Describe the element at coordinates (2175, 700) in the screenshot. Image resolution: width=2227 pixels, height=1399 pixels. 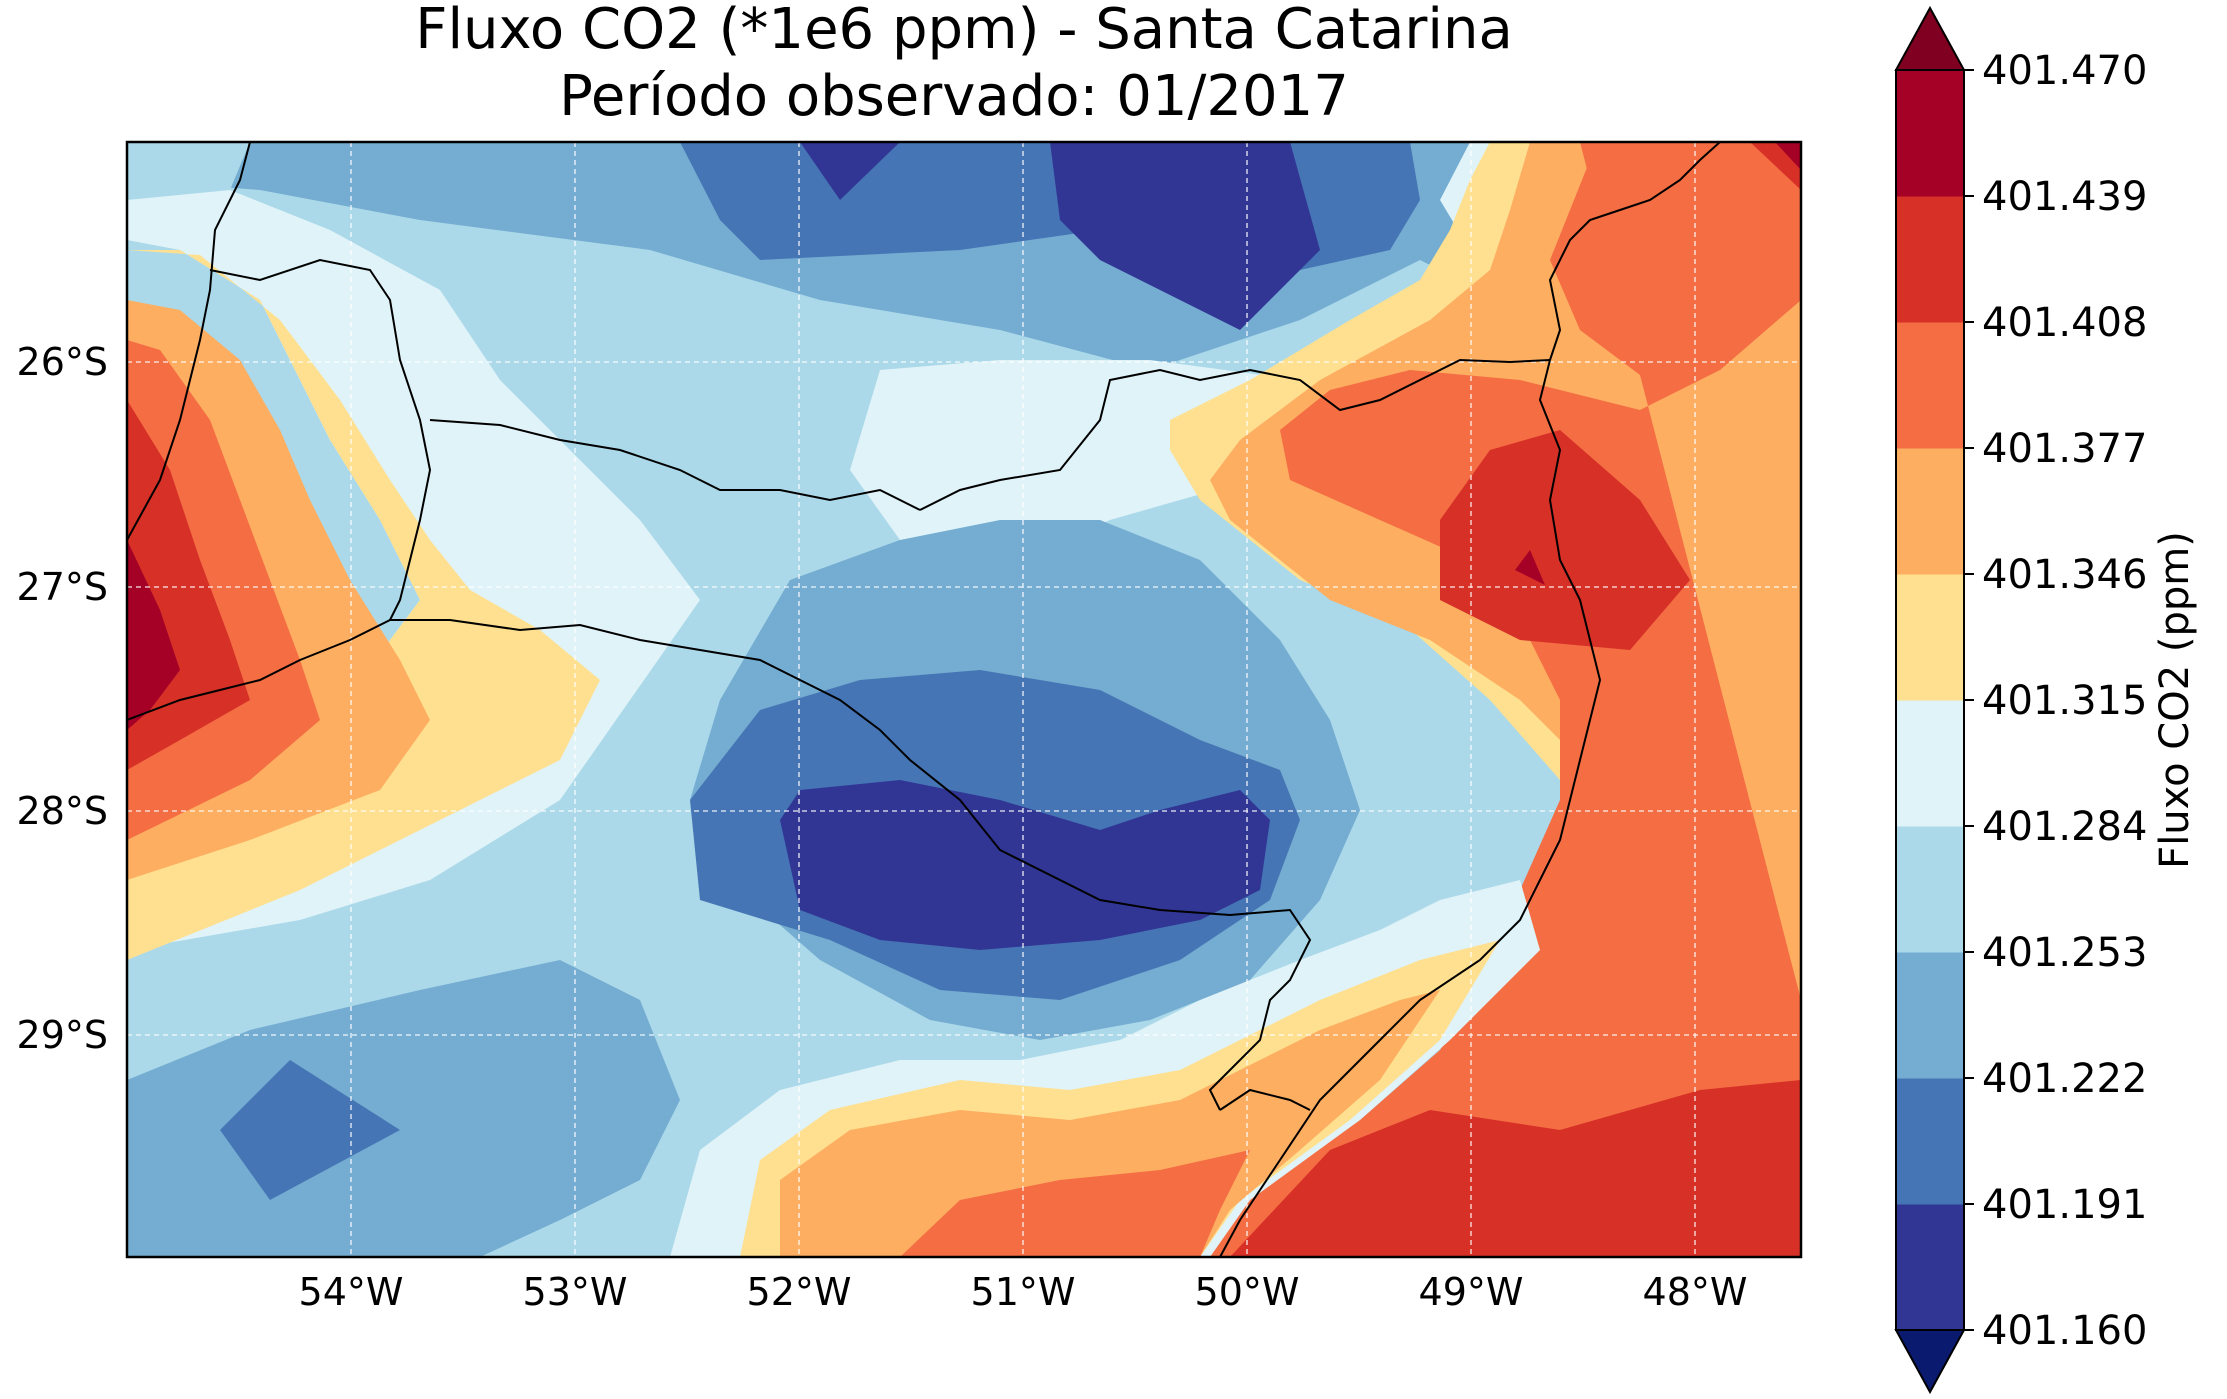
I see `colorbar-label: Fluxo CO2 (ppm)` at that location.